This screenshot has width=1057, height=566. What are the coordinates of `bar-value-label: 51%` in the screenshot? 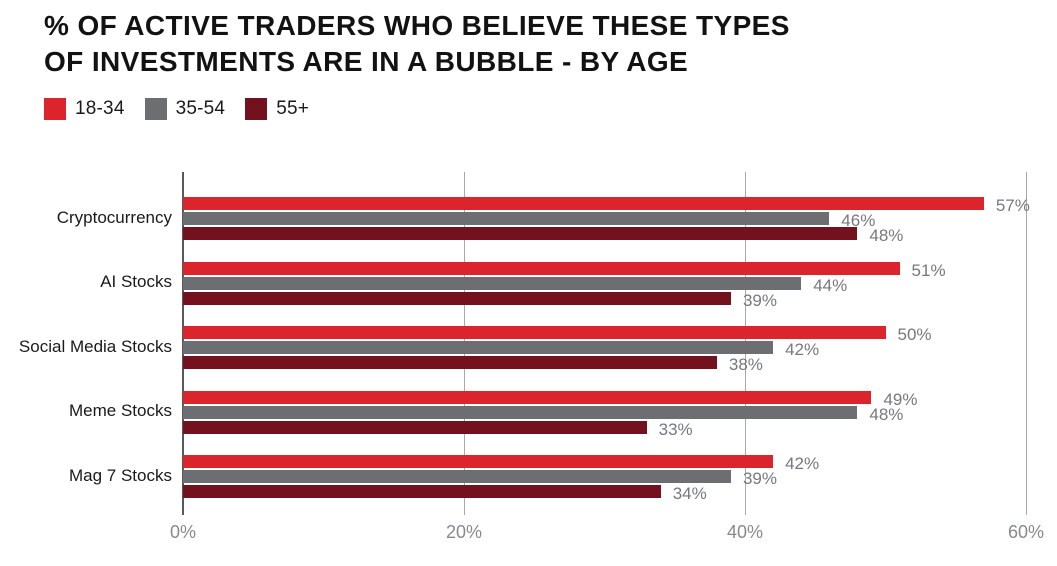 It's located at (928, 270).